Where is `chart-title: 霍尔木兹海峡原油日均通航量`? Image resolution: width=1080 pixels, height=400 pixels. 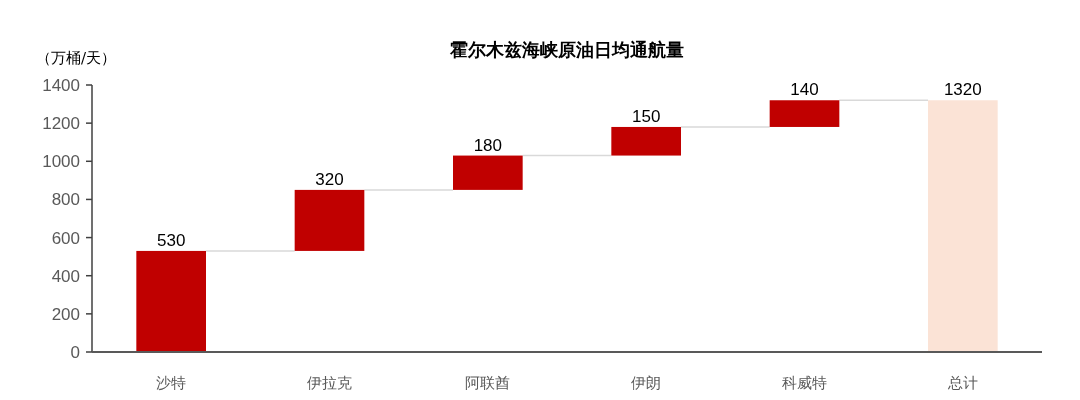 chart-title: 霍尔木兹海峡原油日均通航量 is located at coordinates (566, 49).